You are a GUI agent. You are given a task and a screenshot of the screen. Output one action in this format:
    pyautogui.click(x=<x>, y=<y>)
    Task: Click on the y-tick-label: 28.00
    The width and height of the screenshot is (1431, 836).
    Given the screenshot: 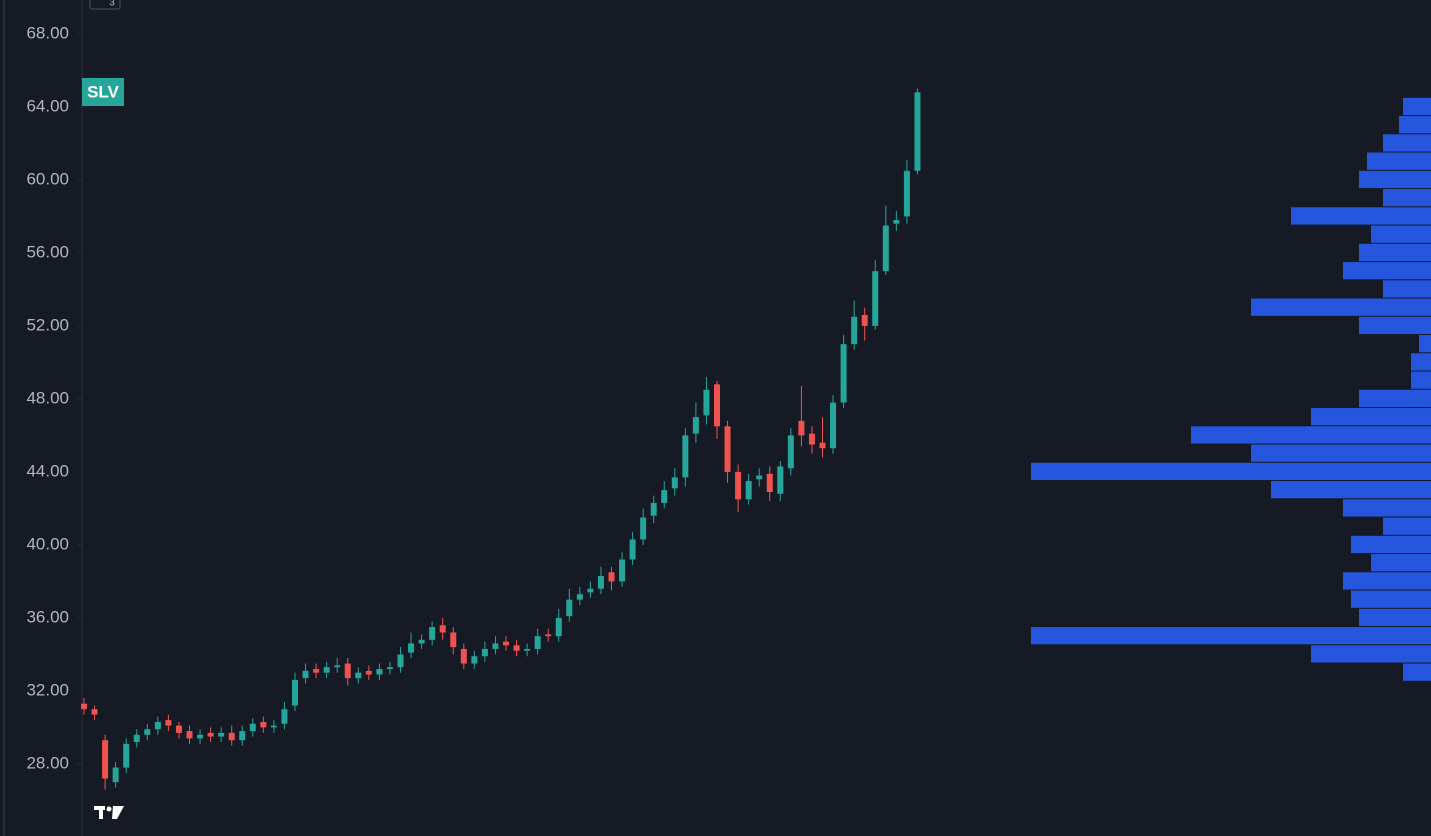 What is the action you would take?
    pyautogui.click(x=47, y=762)
    